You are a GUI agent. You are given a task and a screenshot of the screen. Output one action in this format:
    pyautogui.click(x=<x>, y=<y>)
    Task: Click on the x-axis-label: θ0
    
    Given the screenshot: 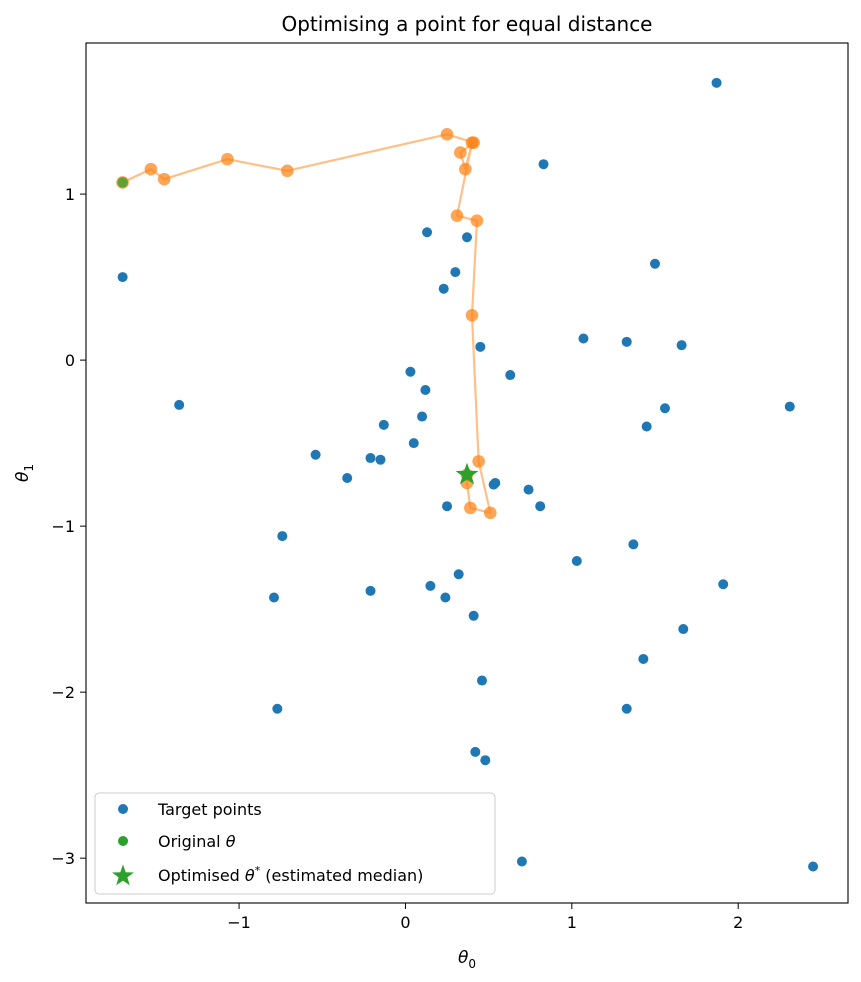 What is the action you would take?
    pyautogui.click(x=467, y=959)
    